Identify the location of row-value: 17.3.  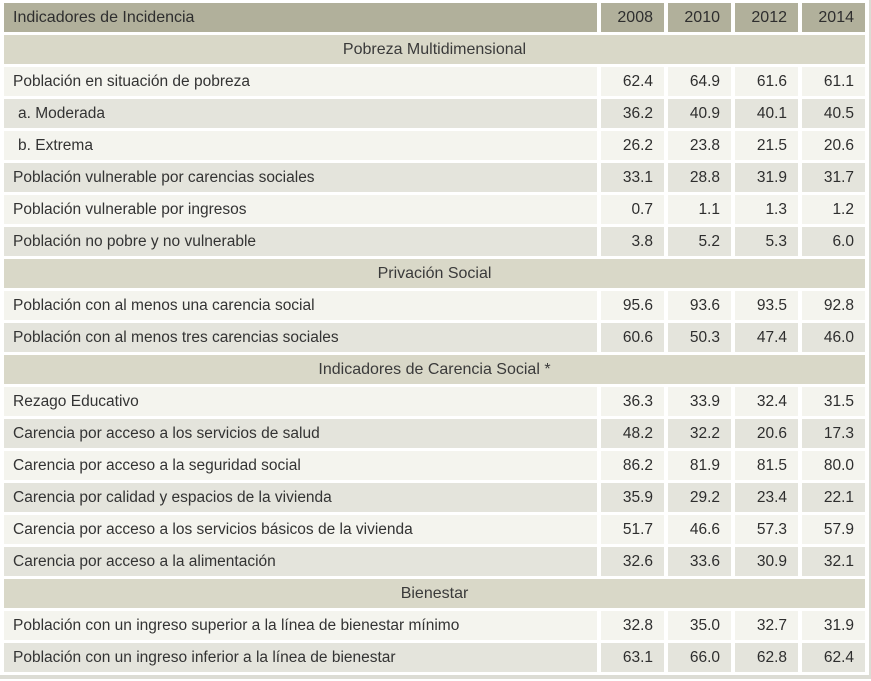
(833, 433).